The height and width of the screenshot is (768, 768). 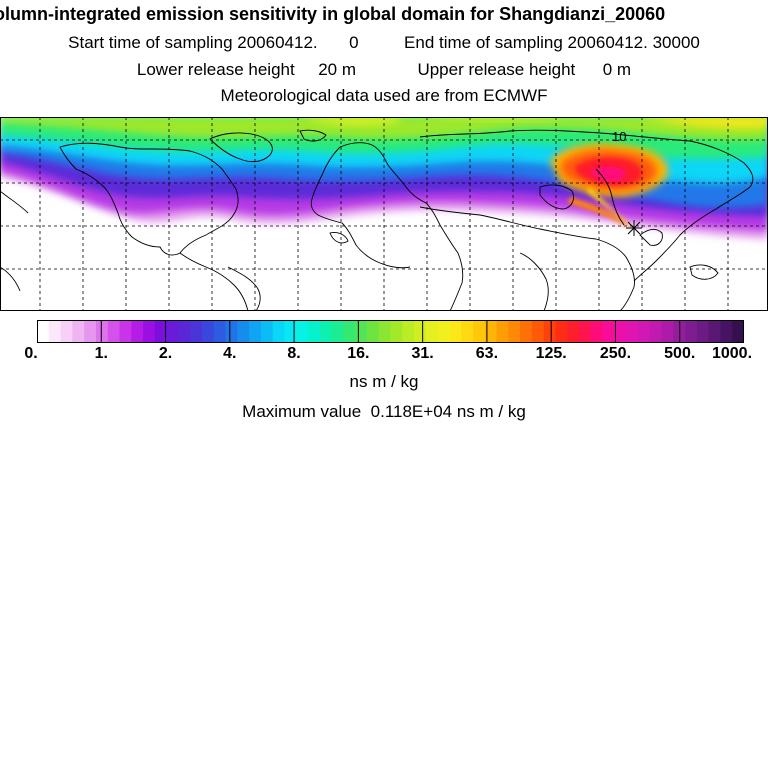 I want to click on colorbar-tick-label: 8., so click(x=294, y=353).